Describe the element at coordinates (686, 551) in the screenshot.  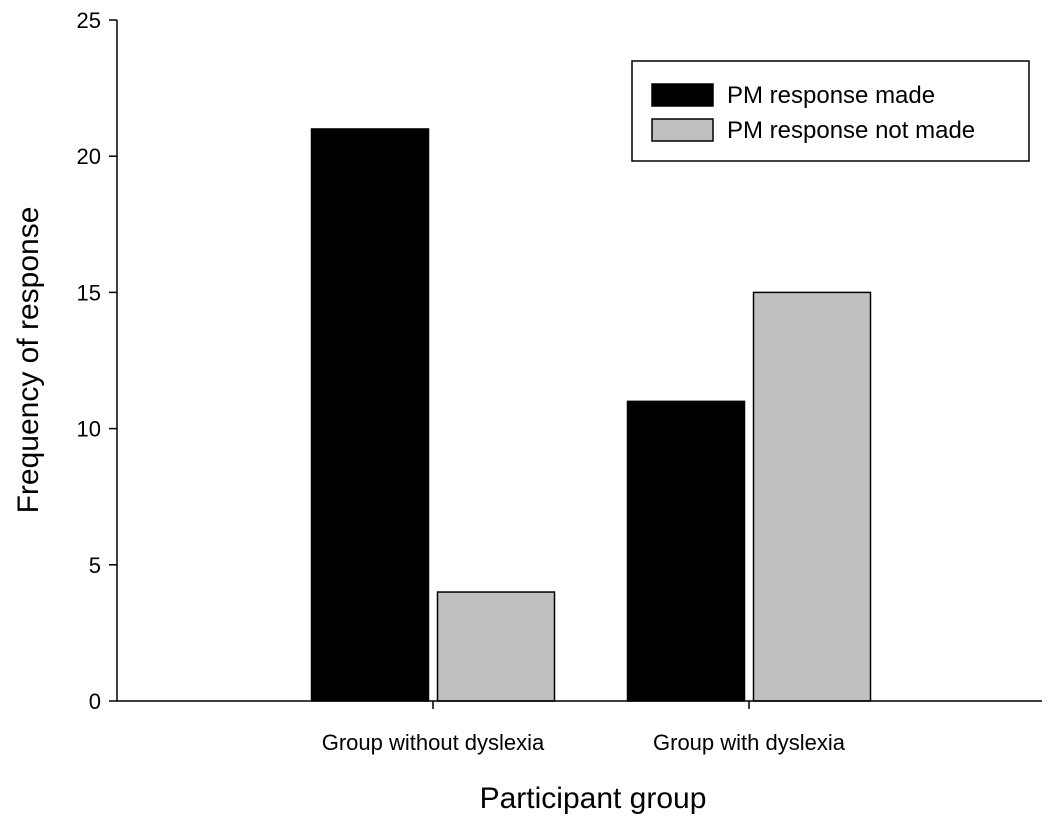
I see `bar-made-with-dyslexia` at that location.